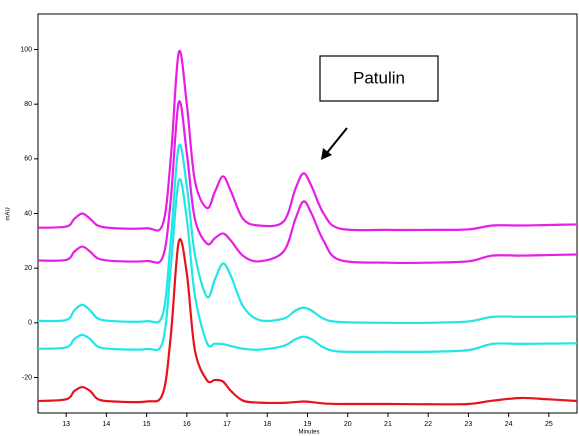  Describe the element at coordinates (28, 213) in the screenshot. I see `y-tick-label: 40` at that location.